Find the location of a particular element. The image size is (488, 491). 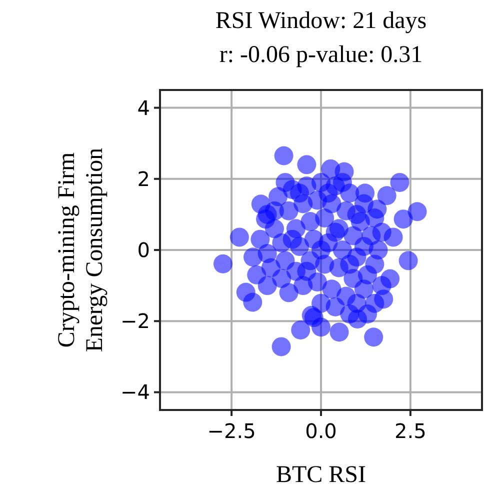

y-tick-label: 2 is located at coordinates (143, 178).